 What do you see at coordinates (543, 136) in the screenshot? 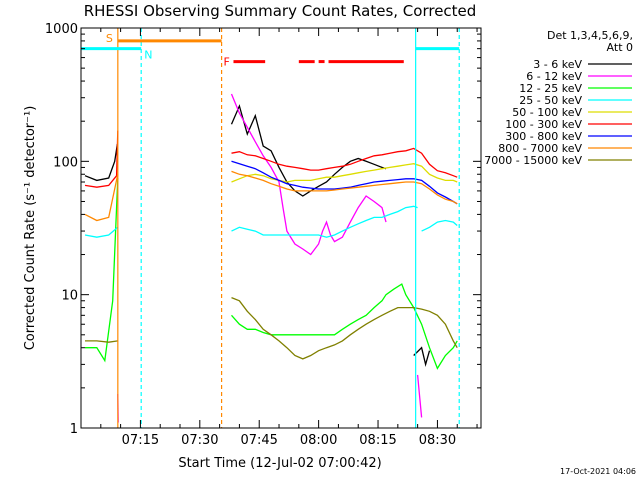
I see `legend-label-300-800-kev: 300 - 800 keV` at bounding box center [543, 136].